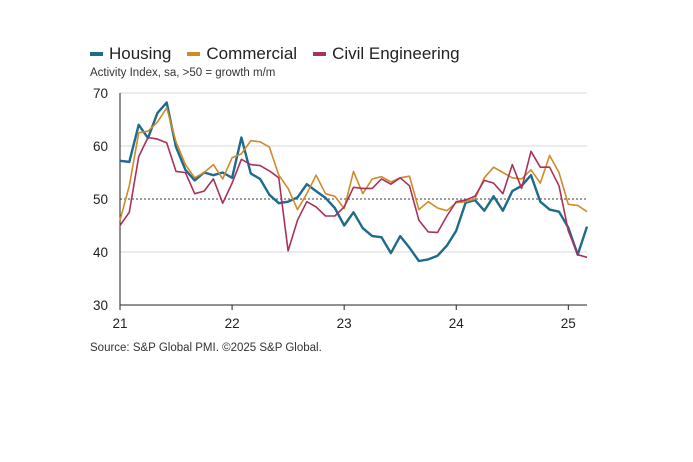 Image resolution: width=693 pixels, height=462 pixels. What do you see at coordinates (344, 323) in the screenshot?
I see `x-tick-label-23: 23` at bounding box center [344, 323].